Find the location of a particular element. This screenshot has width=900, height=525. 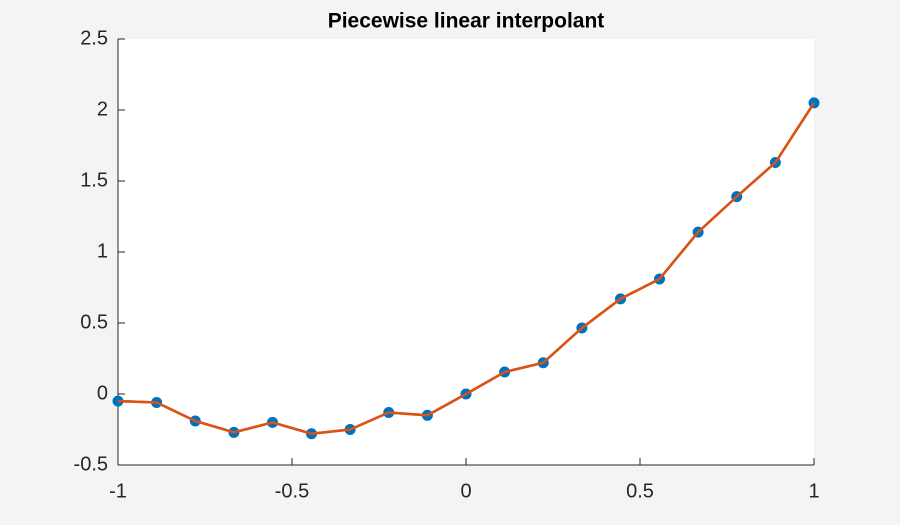

y-tick-label: 2 is located at coordinates (102, 109).